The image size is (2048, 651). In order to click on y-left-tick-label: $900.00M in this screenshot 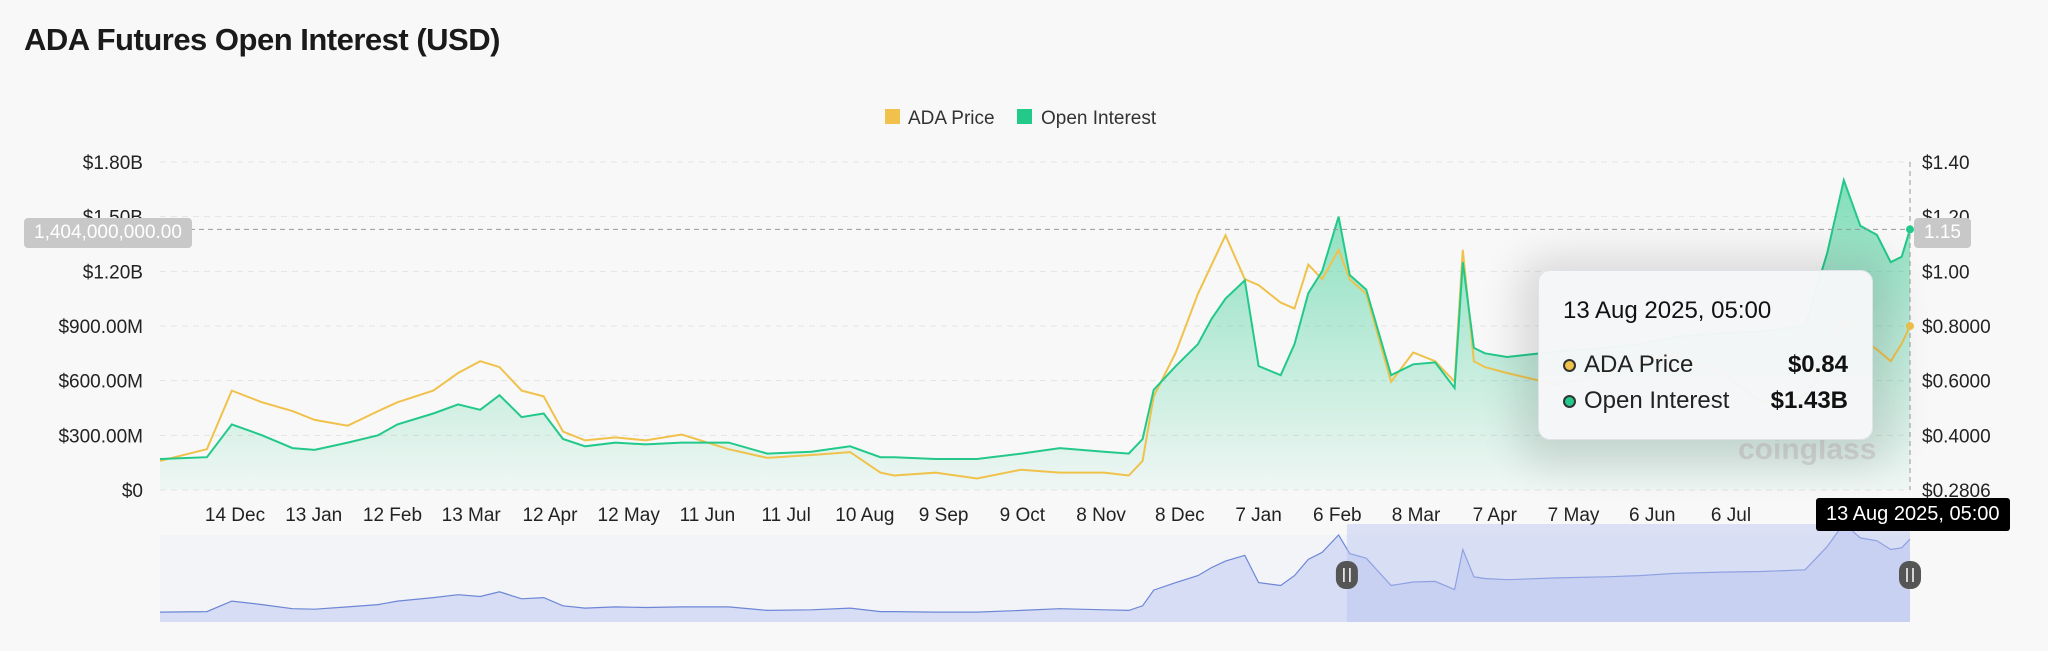, I will do `click(100, 327)`.